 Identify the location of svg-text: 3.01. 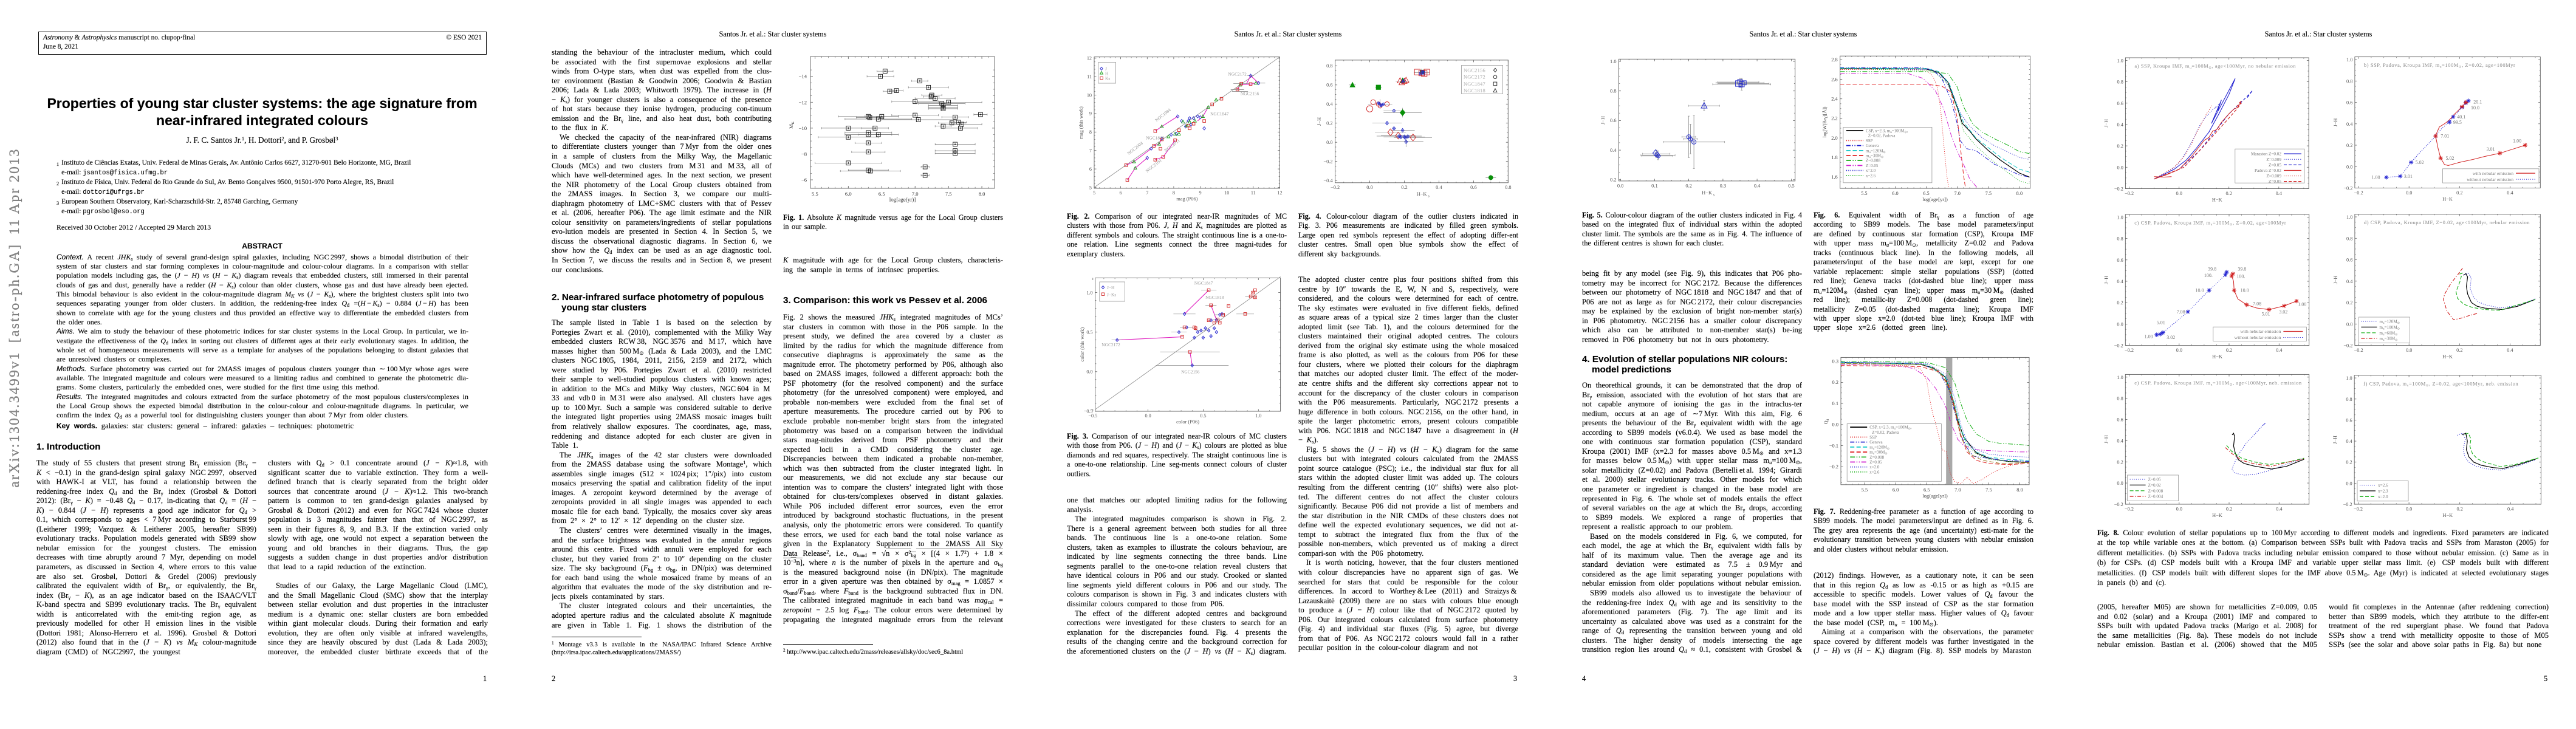
(2491, 149).